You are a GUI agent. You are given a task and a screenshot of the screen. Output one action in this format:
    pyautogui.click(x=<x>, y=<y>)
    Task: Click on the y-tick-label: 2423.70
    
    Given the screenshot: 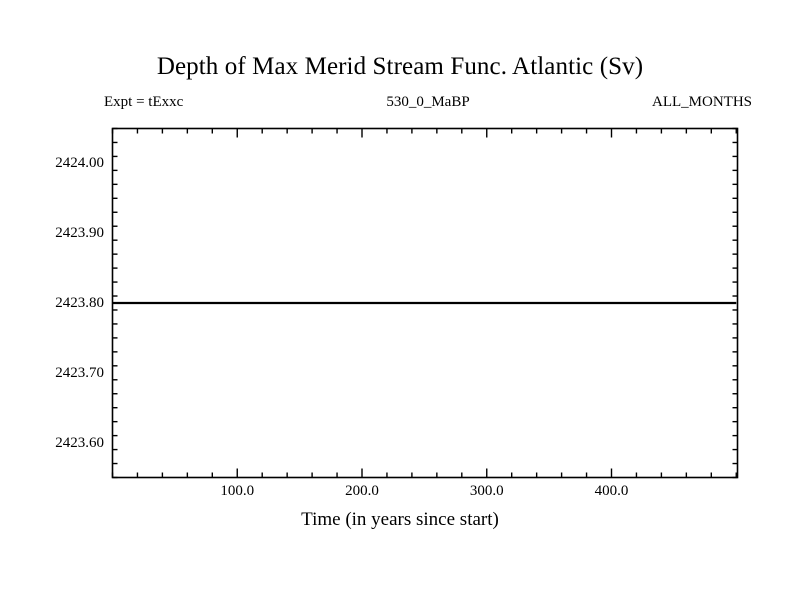 What is the action you would take?
    pyautogui.click(x=79, y=372)
    